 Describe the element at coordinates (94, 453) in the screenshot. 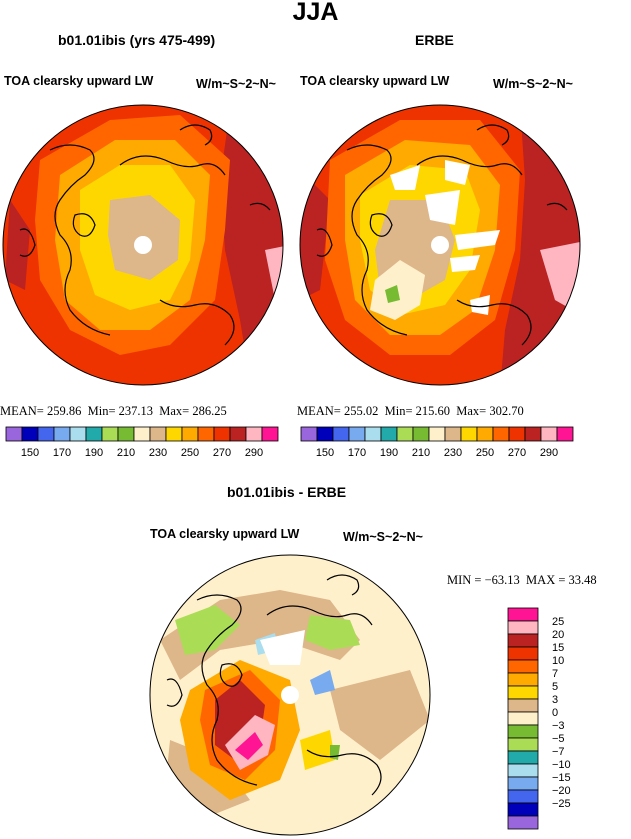

I see `model-colorbar-tick-label: 190` at that location.